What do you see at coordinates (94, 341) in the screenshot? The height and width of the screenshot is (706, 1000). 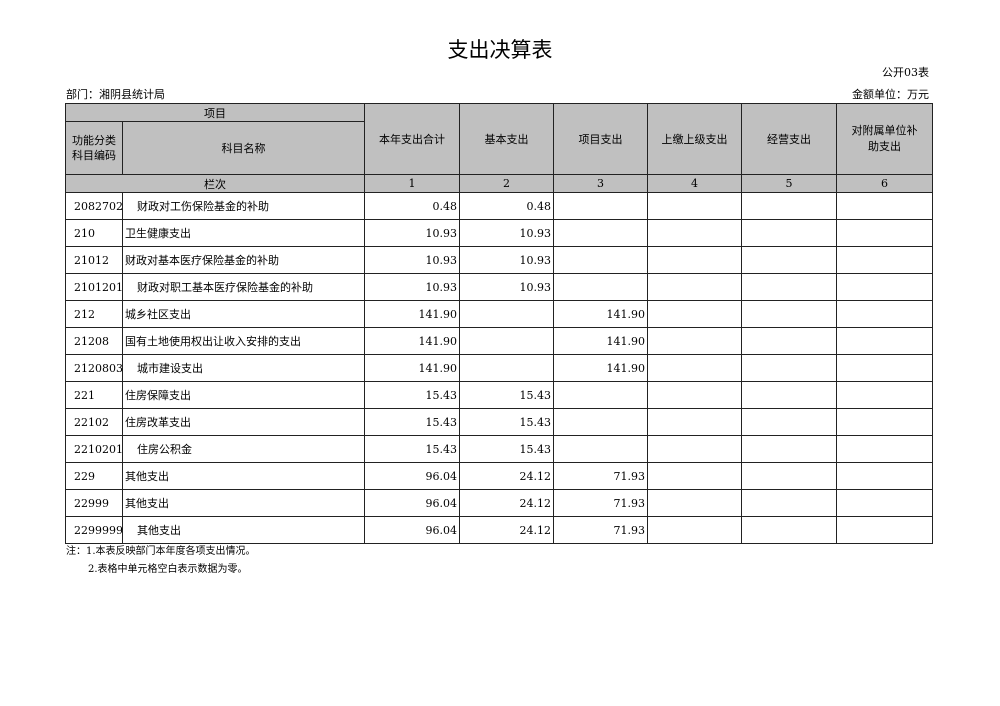 I see `cell-code: 21208` at bounding box center [94, 341].